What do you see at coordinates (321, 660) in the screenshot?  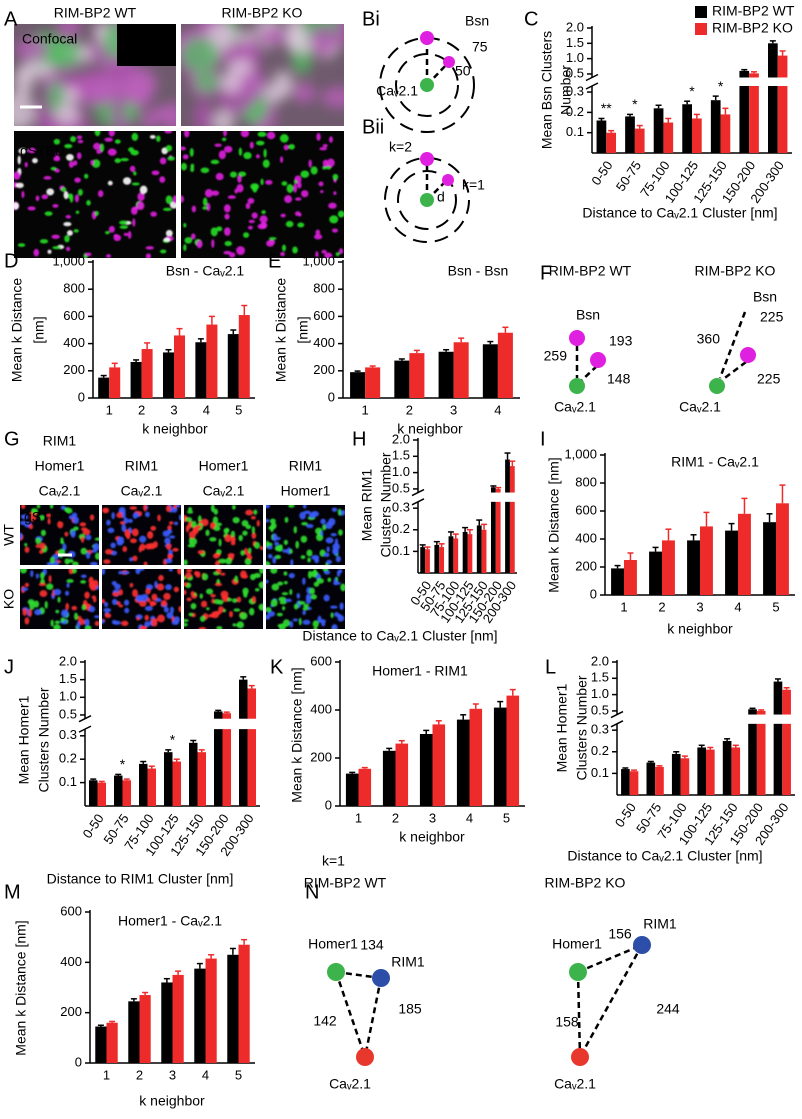 I see `y-tick-label: 600` at bounding box center [321, 660].